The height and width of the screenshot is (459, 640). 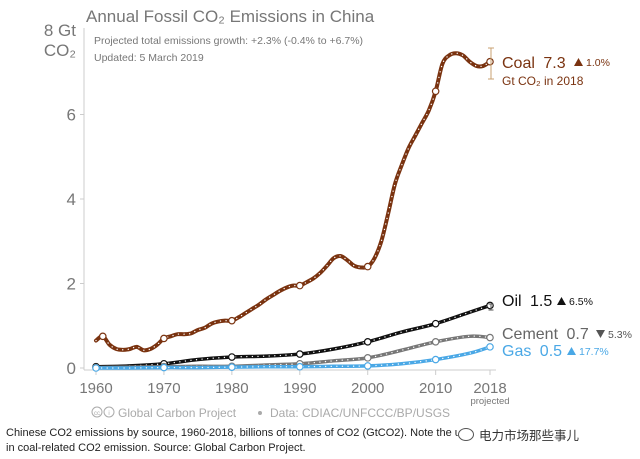 What do you see at coordinates (466, 434) in the screenshot?
I see `wechat-icon` at bounding box center [466, 434].